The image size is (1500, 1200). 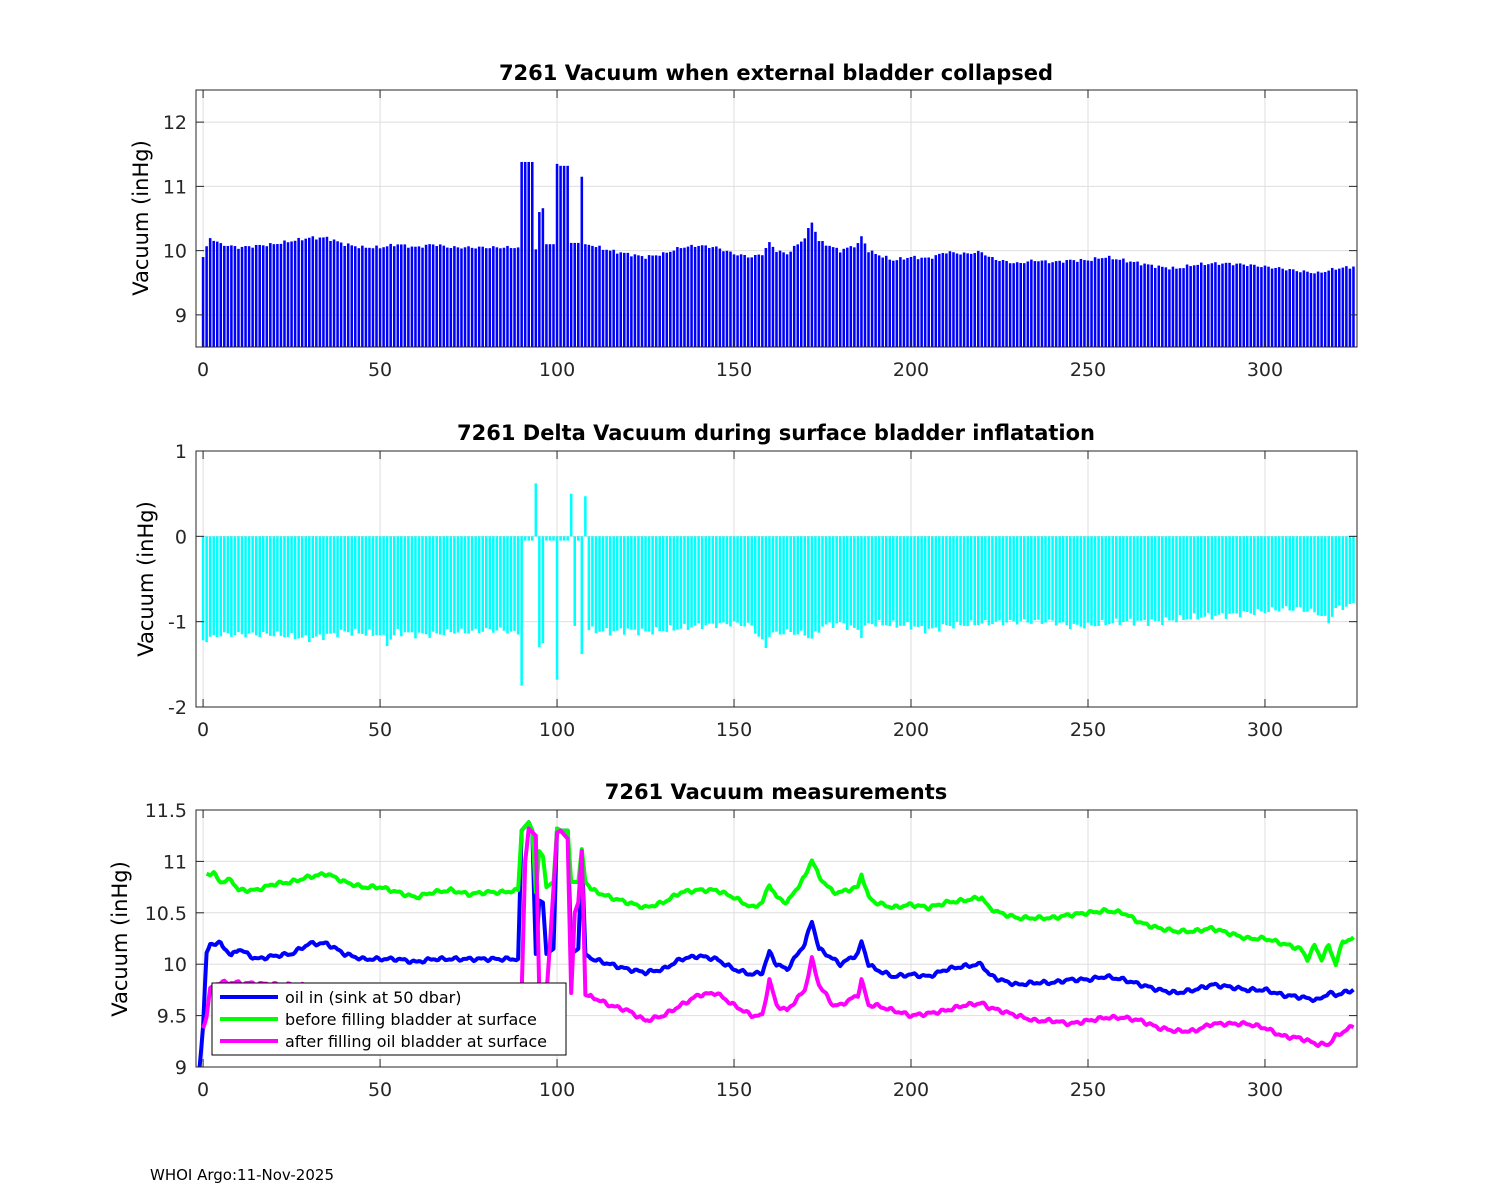 What do you see at coordinates (181, 1068) in the screenshot?
I see `y-tick-label: 9` at bounding box center [181, 1068].